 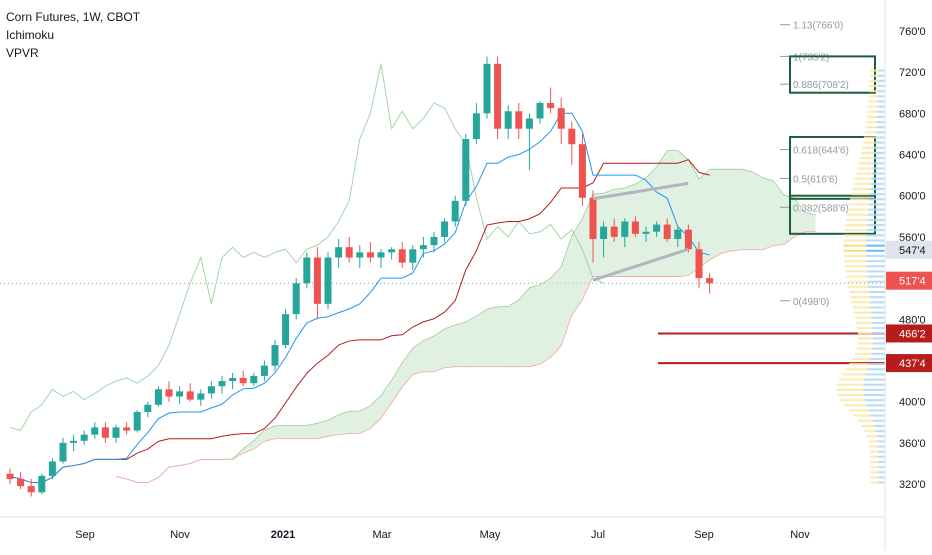 I want to click on indicator-ichimoku: Ichimoku, so click(x=30, y=35).